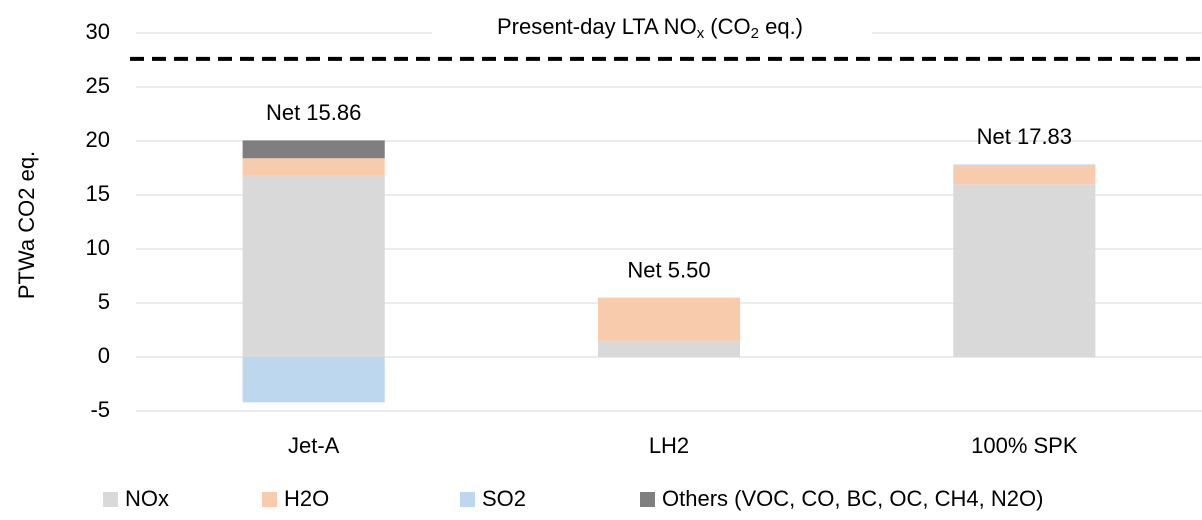  I want to click on reference-label-bg, so click(652, 29).